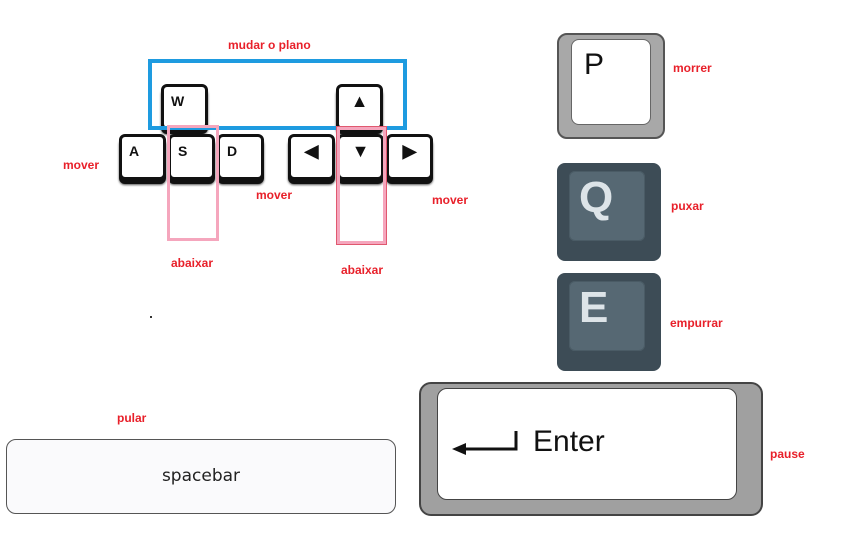  I want to click on key-q: Q, so click(609, 212).